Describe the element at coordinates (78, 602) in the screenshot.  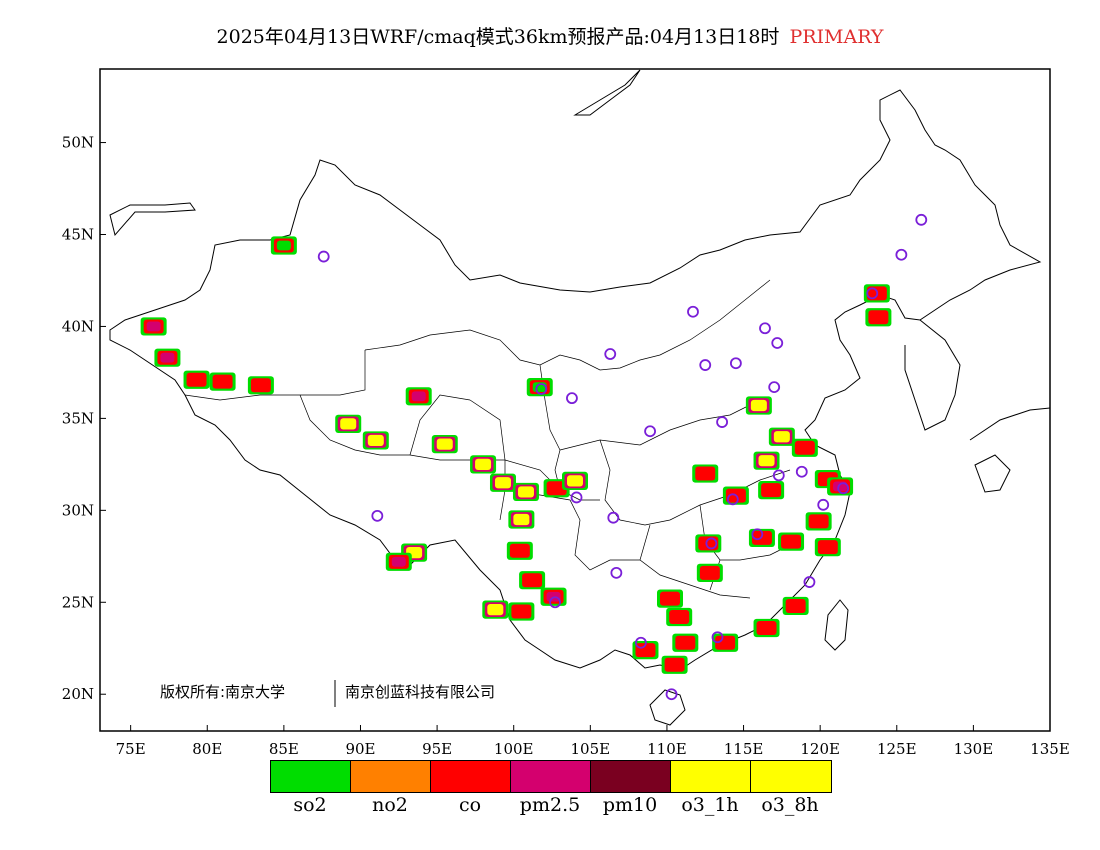
I see `lat-tick-label: 25N` at that location.